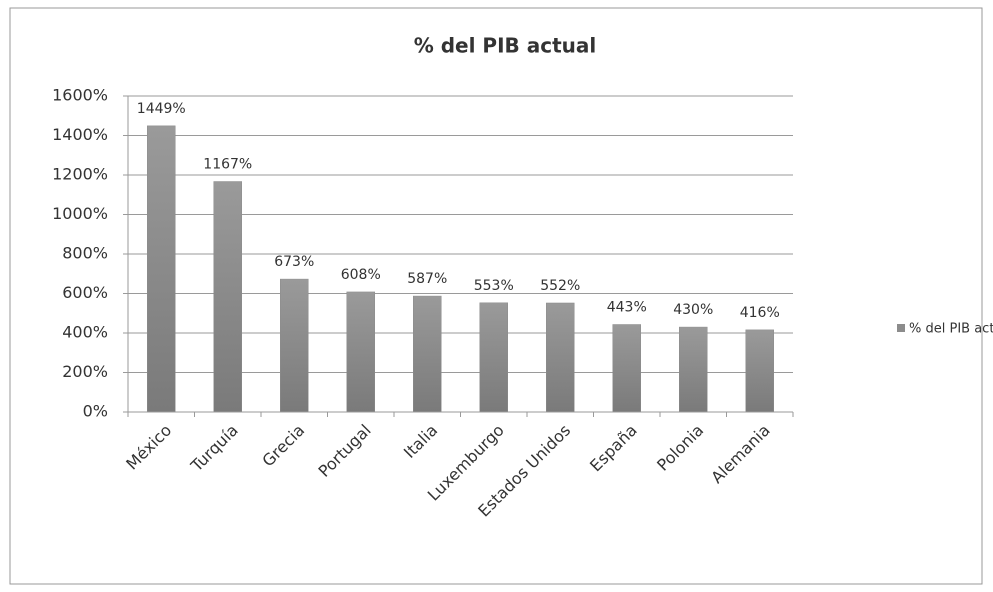  Describe the element at coordinates (760, 313) in the screenshot. I see `data-label: 416%` at that location.